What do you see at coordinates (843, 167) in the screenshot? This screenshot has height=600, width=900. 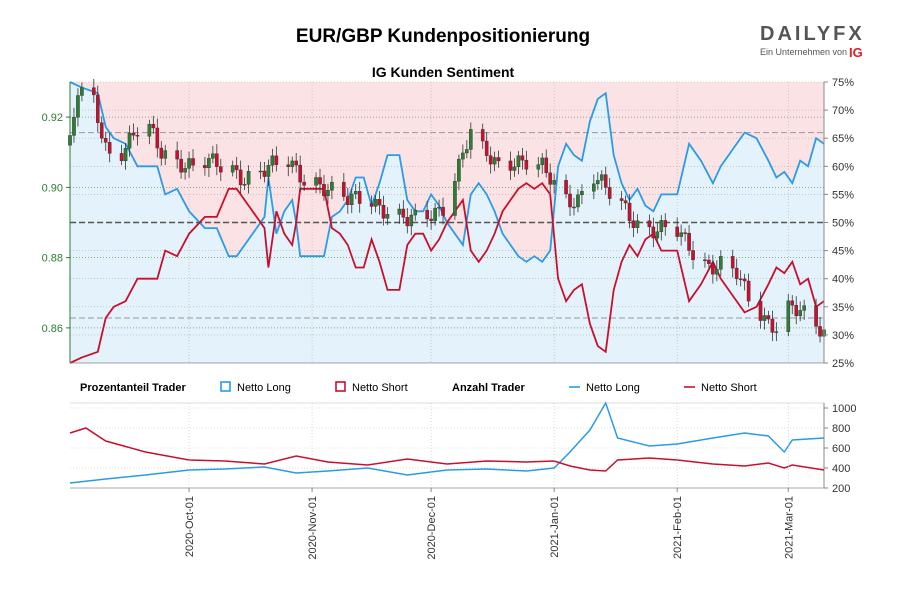 I see `pct-tick-label: 60%` at bounding box center [843, 167].